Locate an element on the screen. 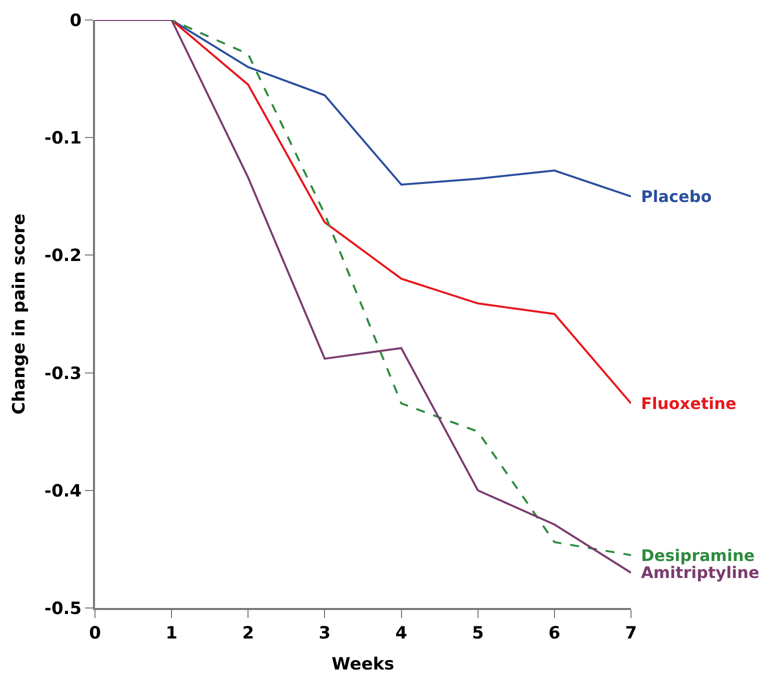  x-tick-label: 2 is located at coordinates (248, 633).